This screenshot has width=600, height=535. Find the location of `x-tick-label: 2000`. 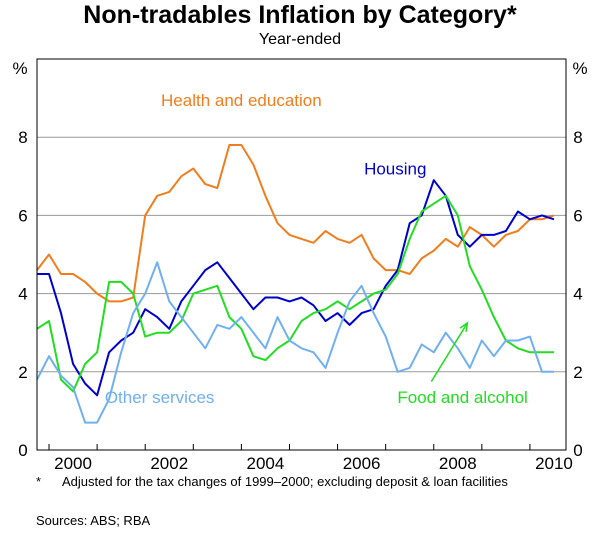

x-tick-label: 2000 is located at coordinates (73, 462).